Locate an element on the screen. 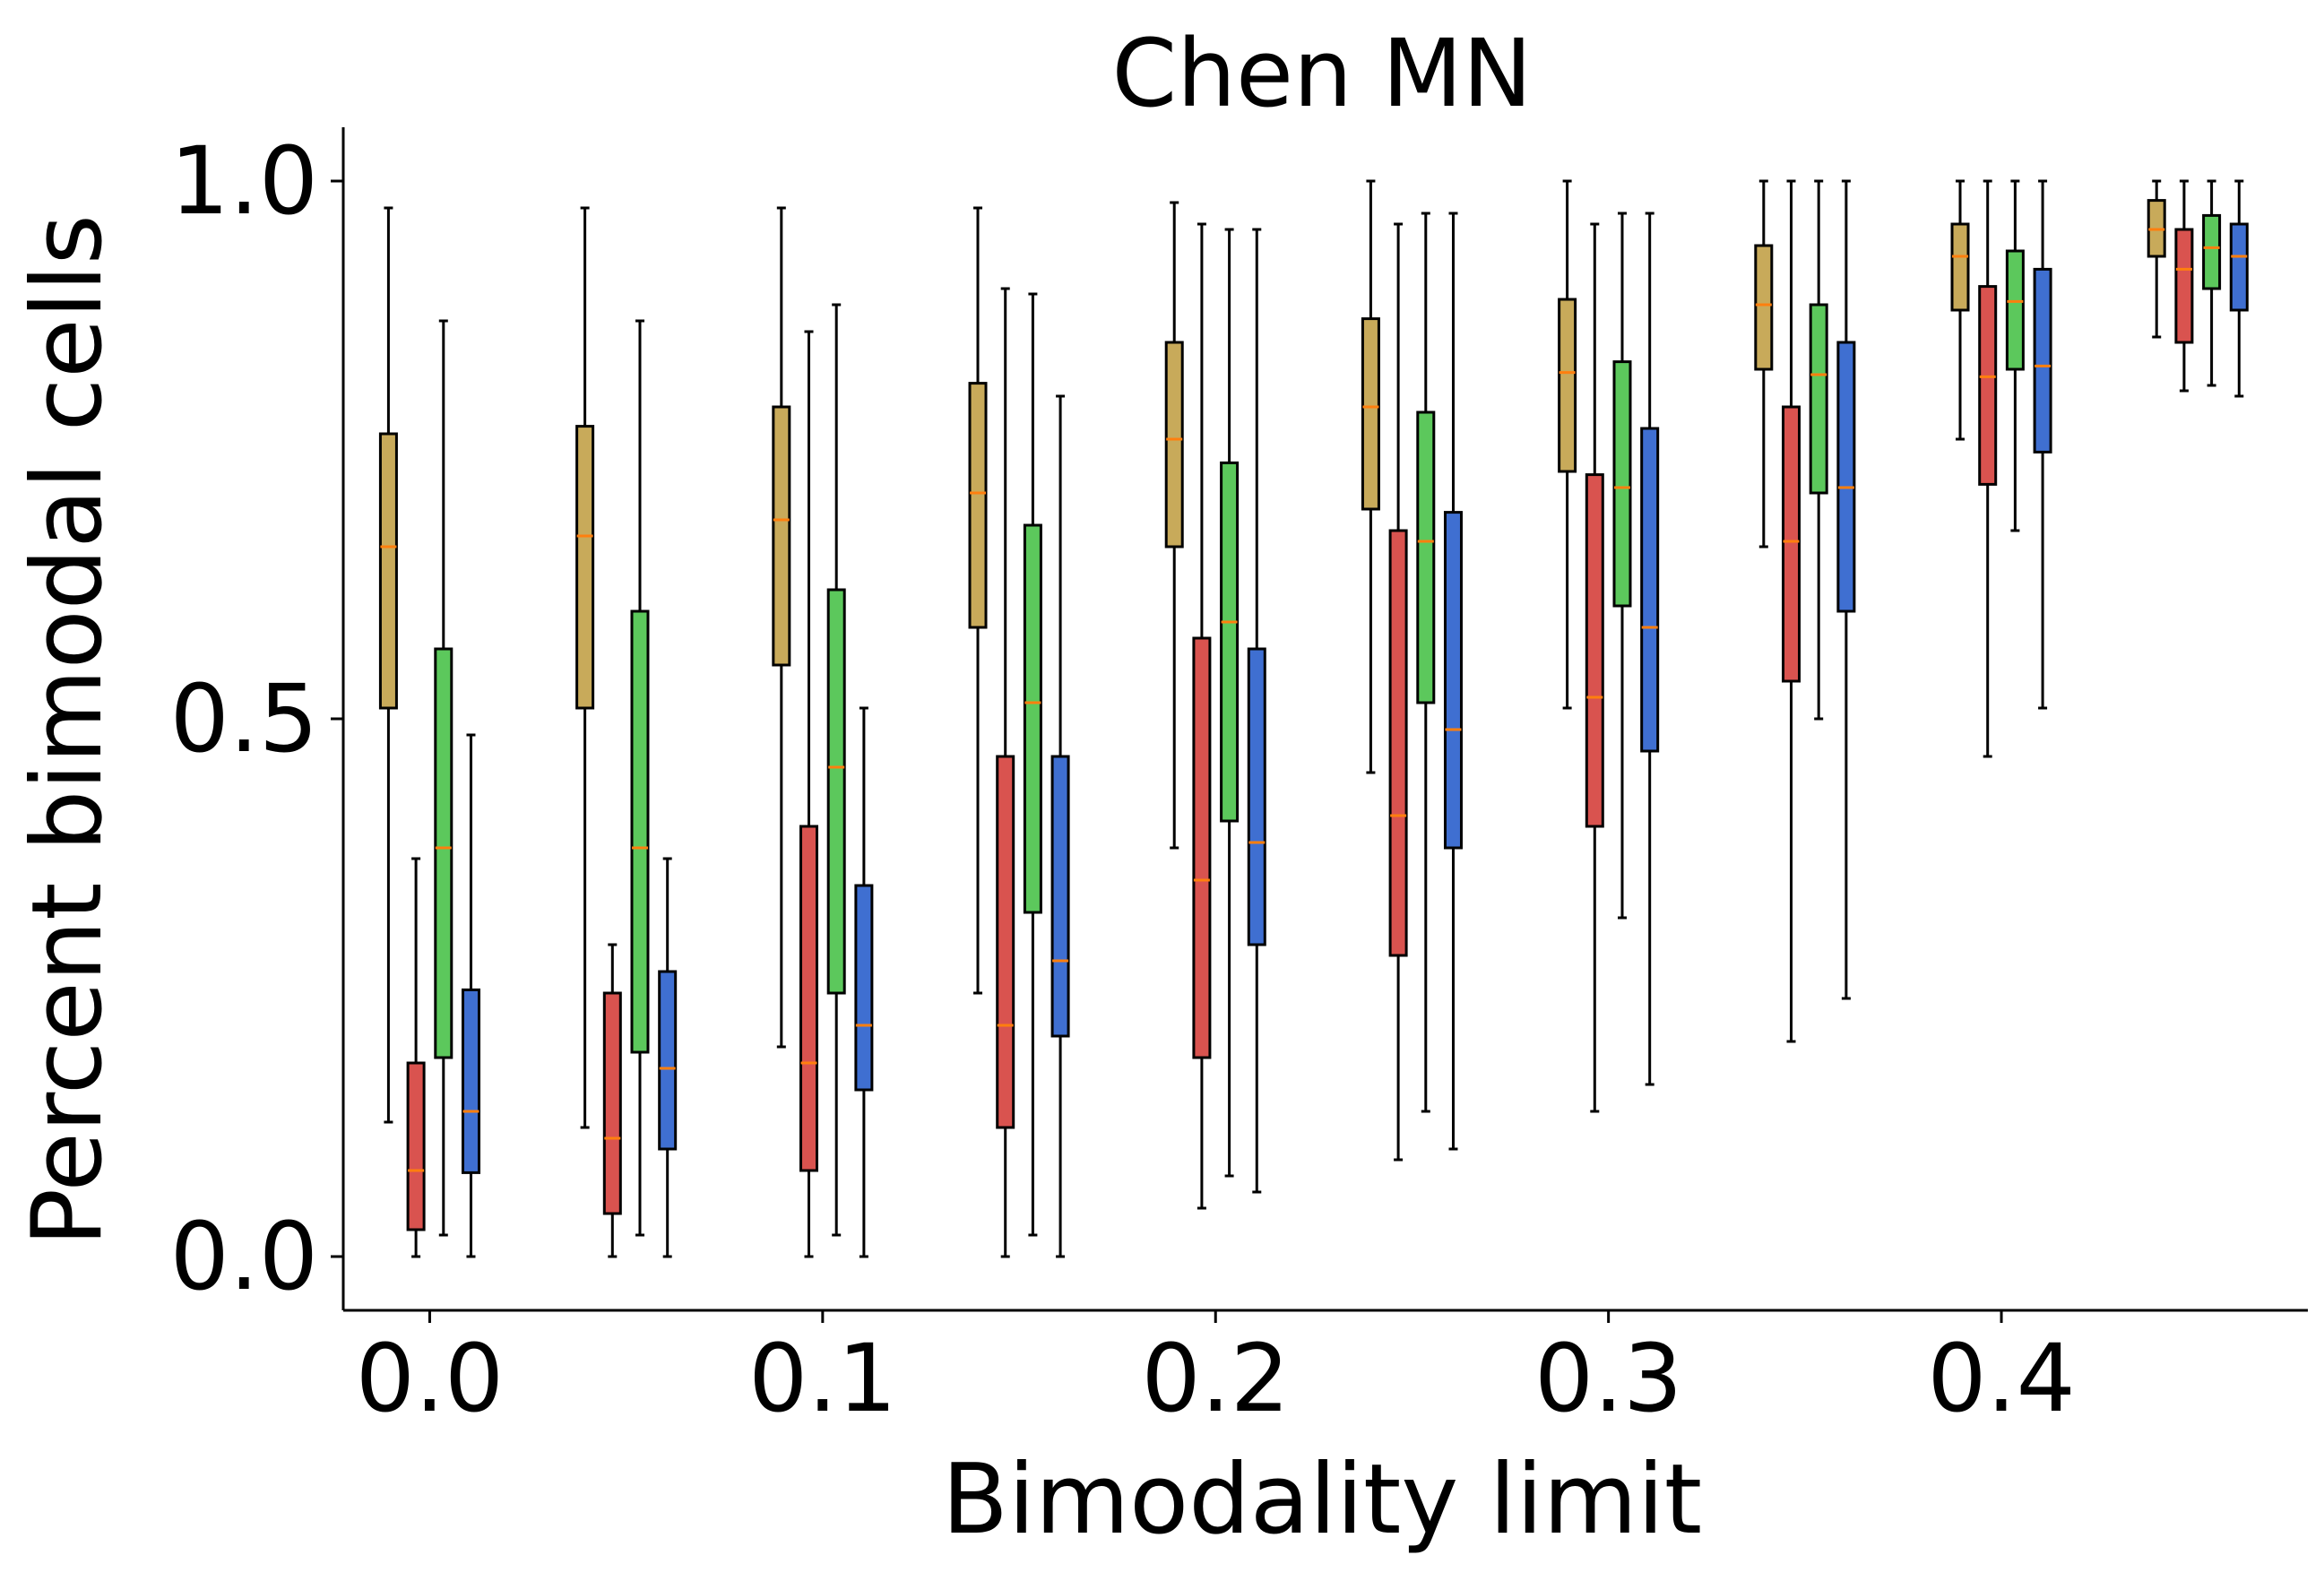 This screenshot has height=1581, width=2324. y-axis-label: Percent bimodal cells is located at coordinates (68, 730).